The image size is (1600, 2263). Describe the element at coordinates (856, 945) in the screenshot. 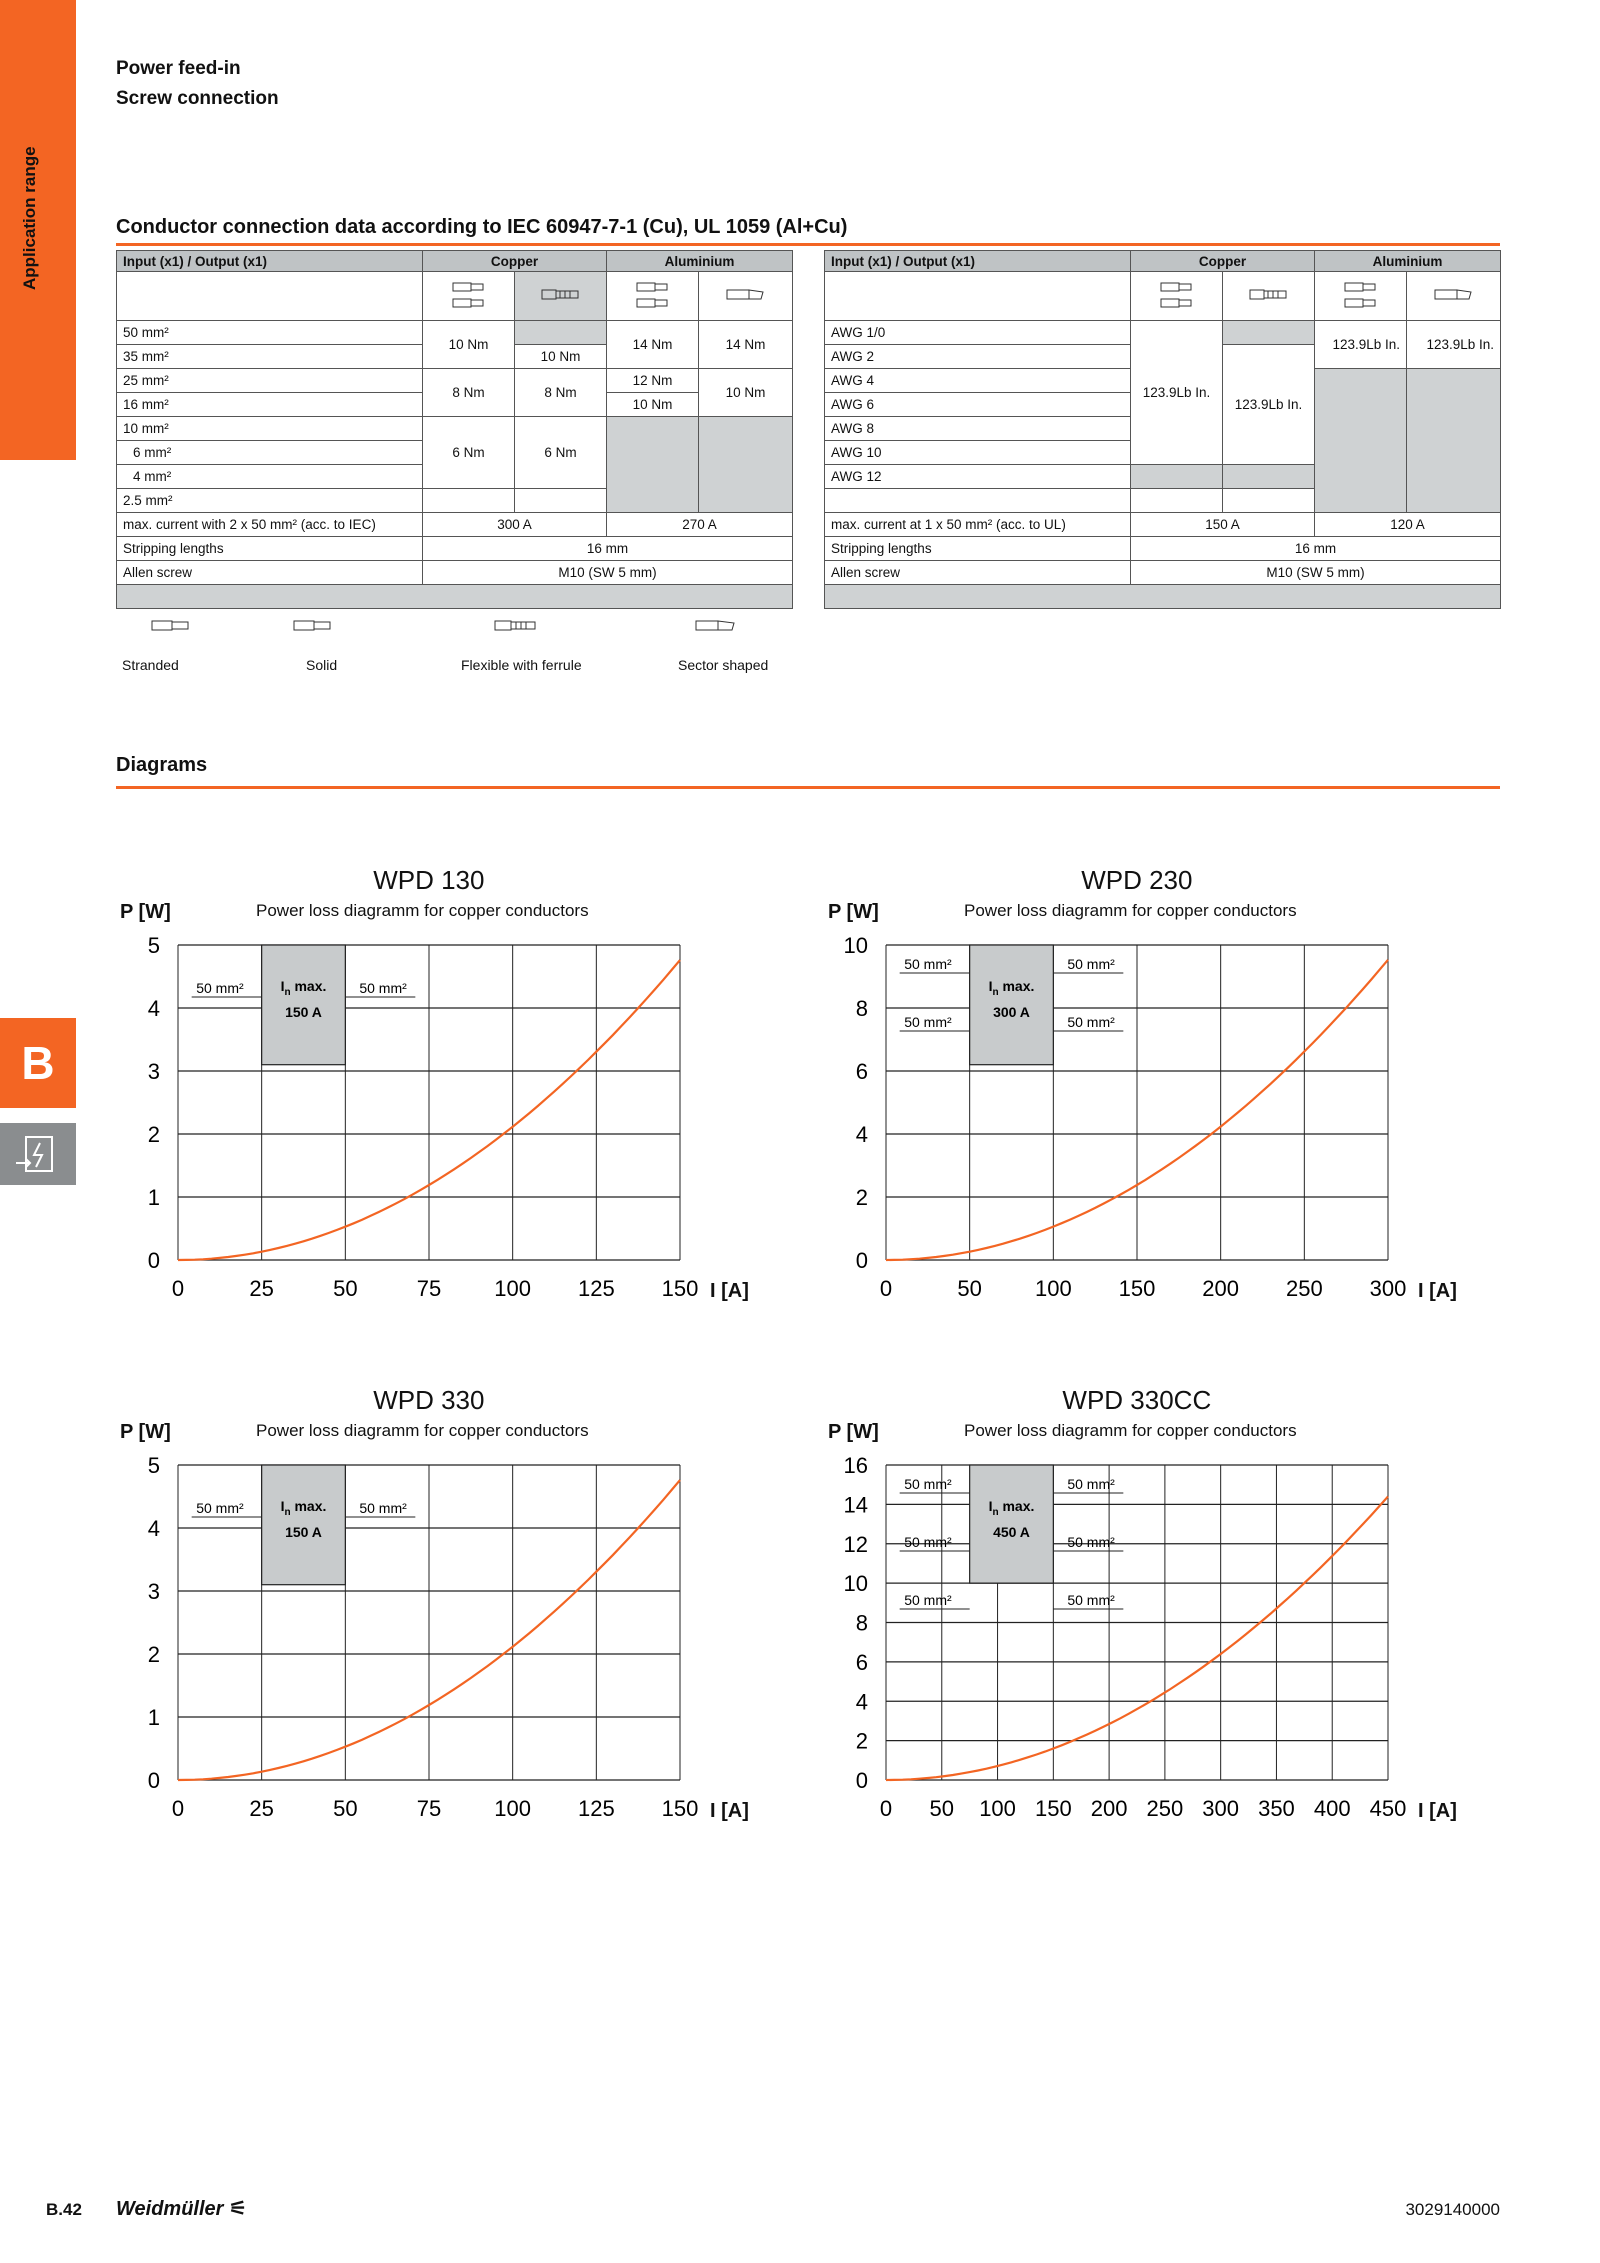

I see `y-tick-label: 10` at that location.